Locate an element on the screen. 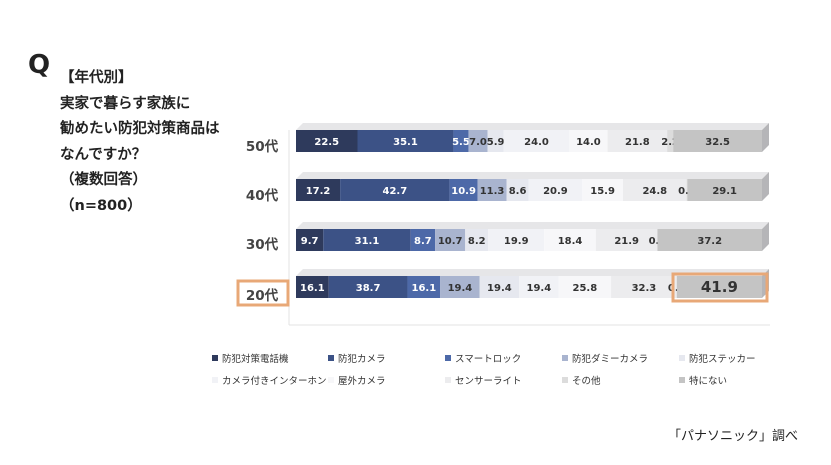 The image size is (831, 465). question-line-1: 【年代別】 is located at coordinates (96, 78).